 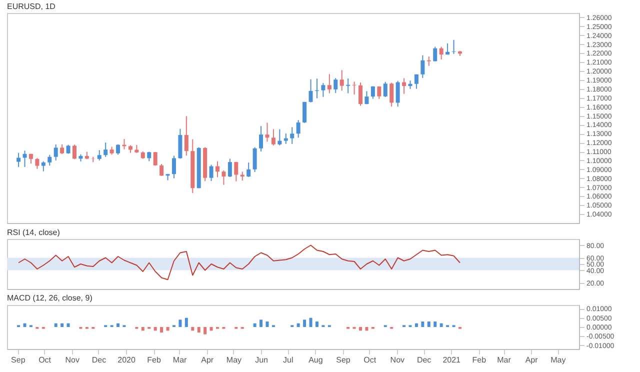 I want to click on chart-title: EURUSD, 1D, so click(x=31, y=6).